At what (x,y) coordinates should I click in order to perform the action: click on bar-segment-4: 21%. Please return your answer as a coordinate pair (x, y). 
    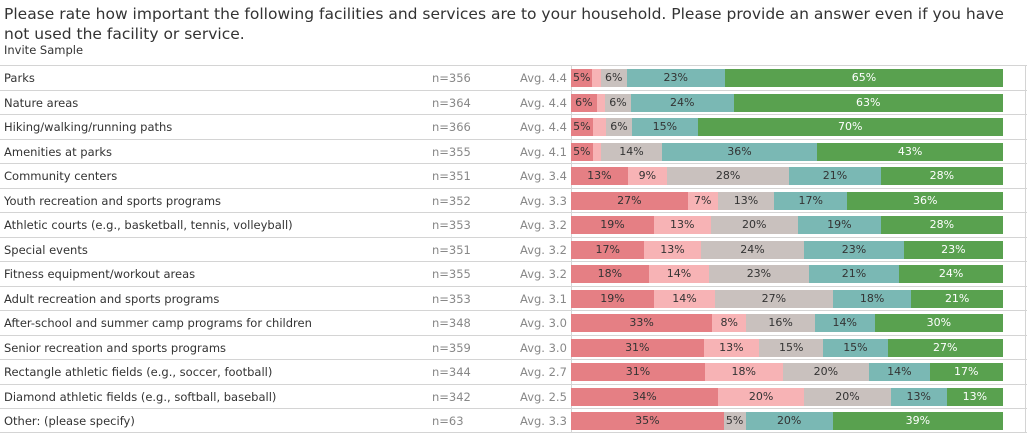
    Looking at the image, I should click on (854, 274).